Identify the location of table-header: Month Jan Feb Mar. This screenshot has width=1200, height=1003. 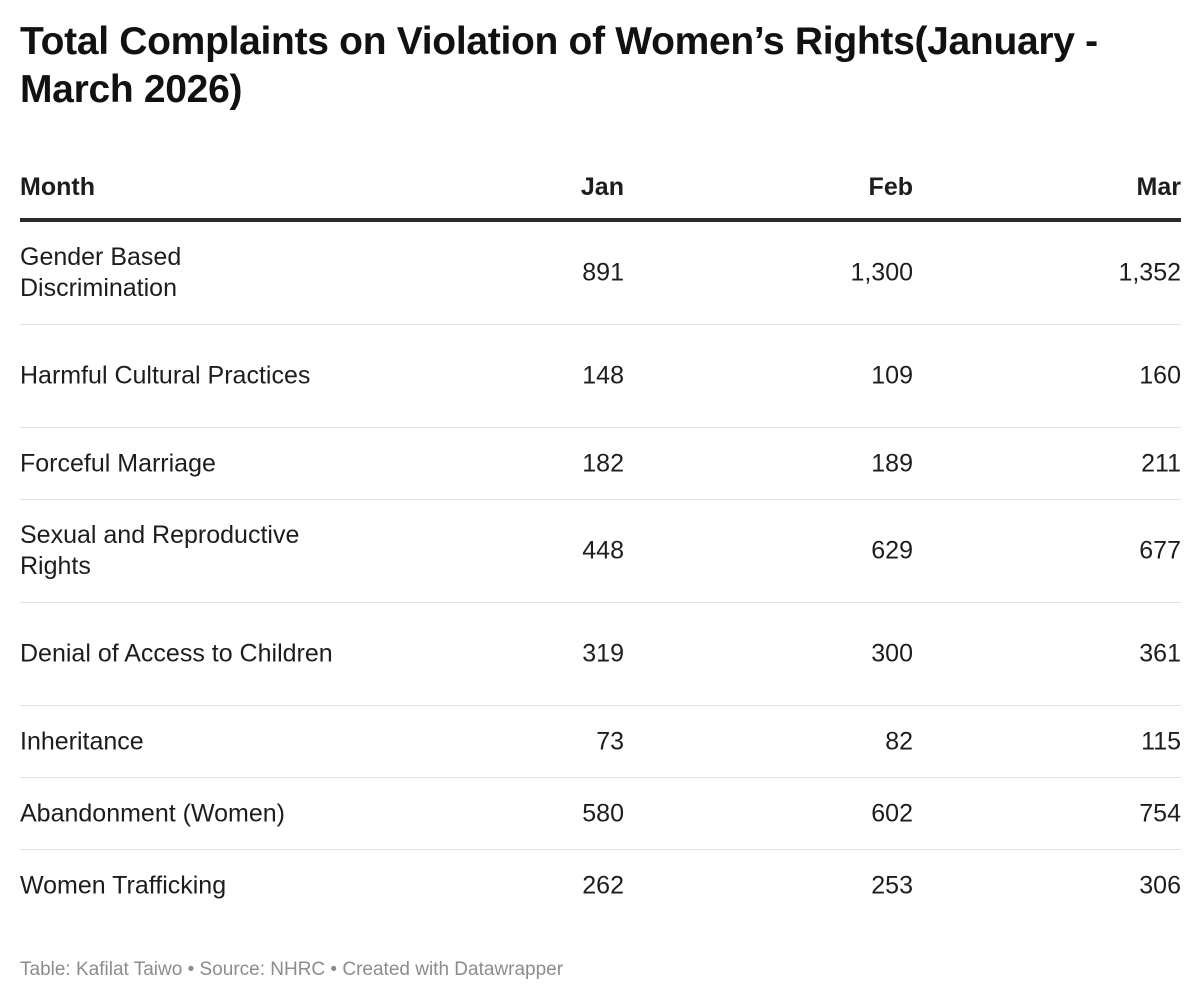
(600, 194).